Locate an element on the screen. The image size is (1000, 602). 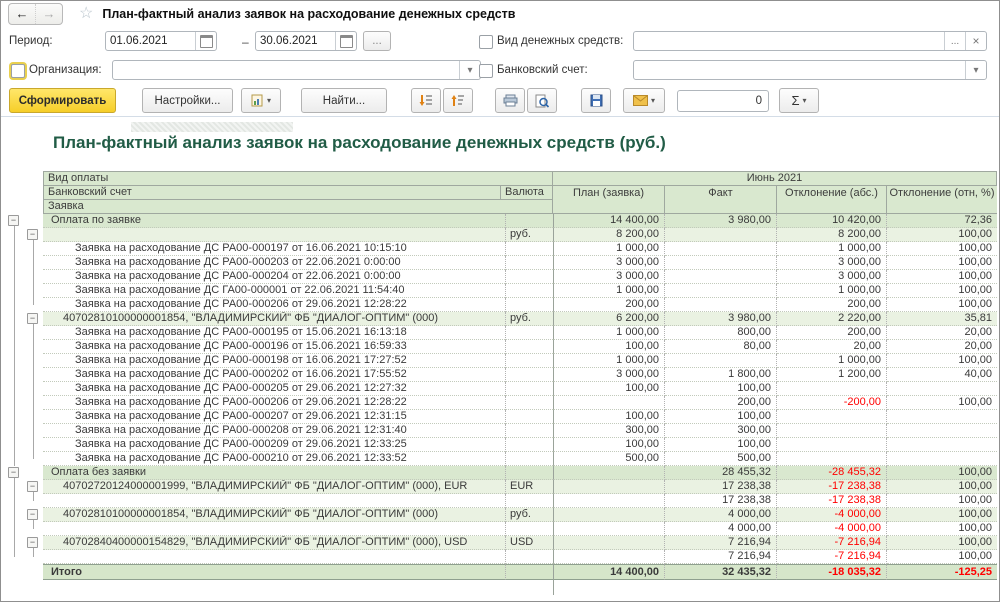
save-button is located at coordinates (596, 100).